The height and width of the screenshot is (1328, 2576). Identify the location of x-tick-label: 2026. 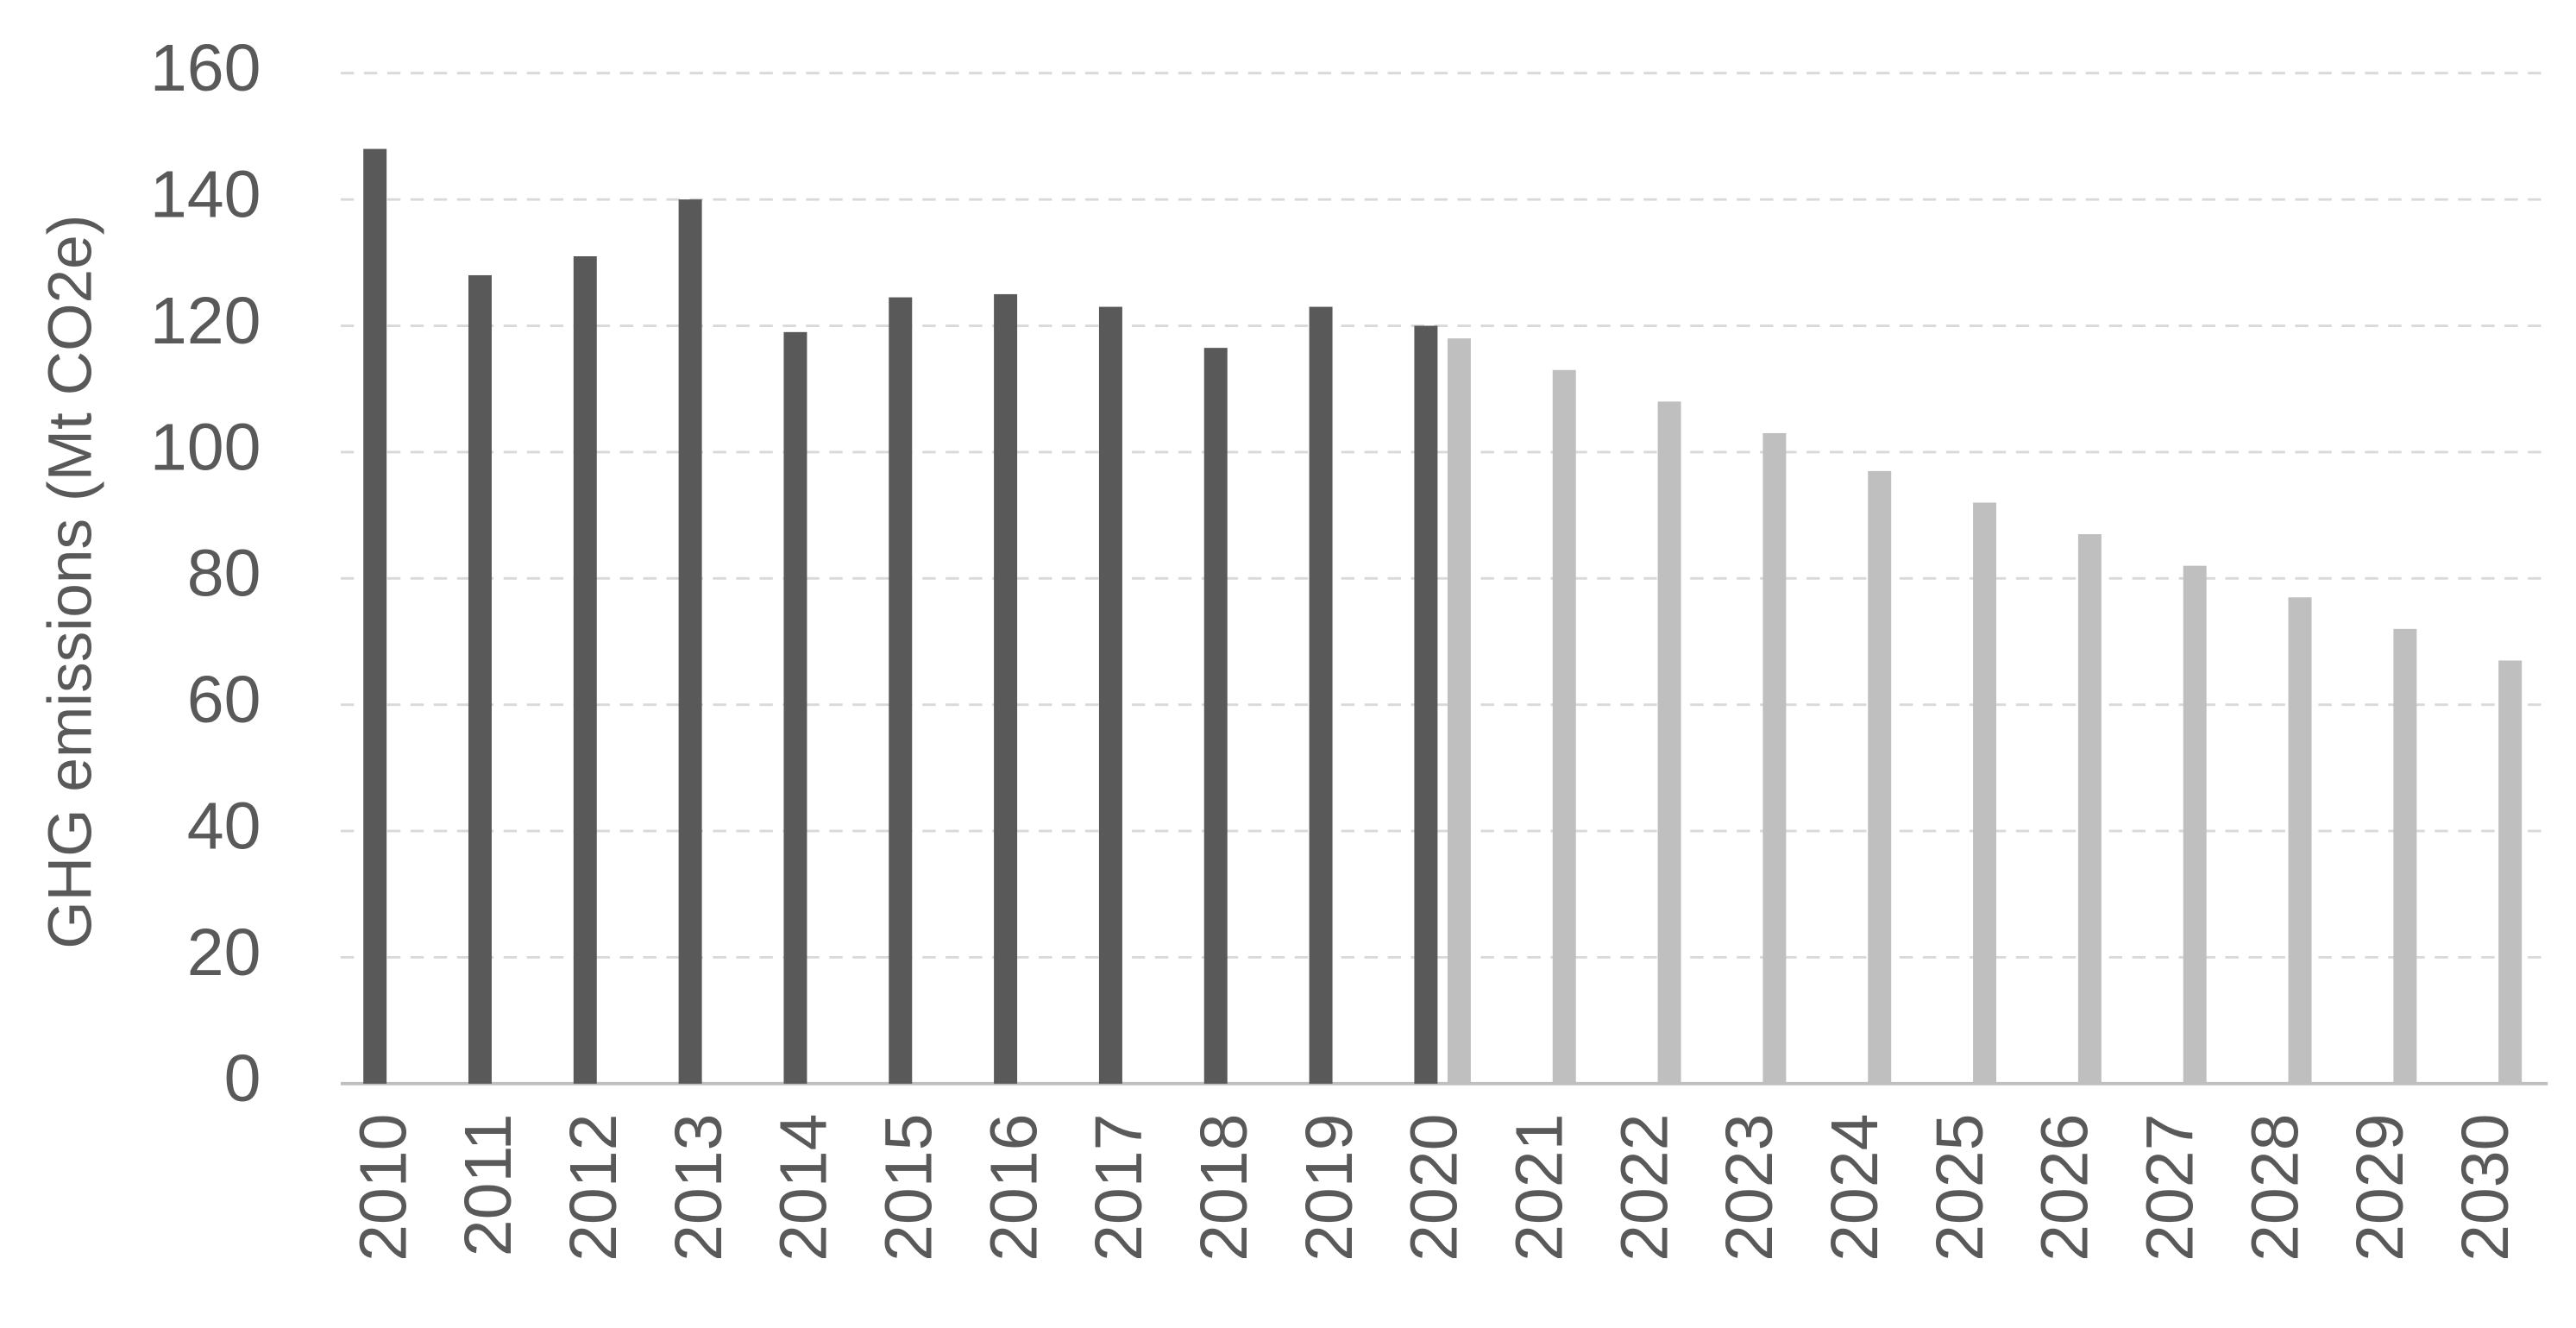
(2065, 1188).